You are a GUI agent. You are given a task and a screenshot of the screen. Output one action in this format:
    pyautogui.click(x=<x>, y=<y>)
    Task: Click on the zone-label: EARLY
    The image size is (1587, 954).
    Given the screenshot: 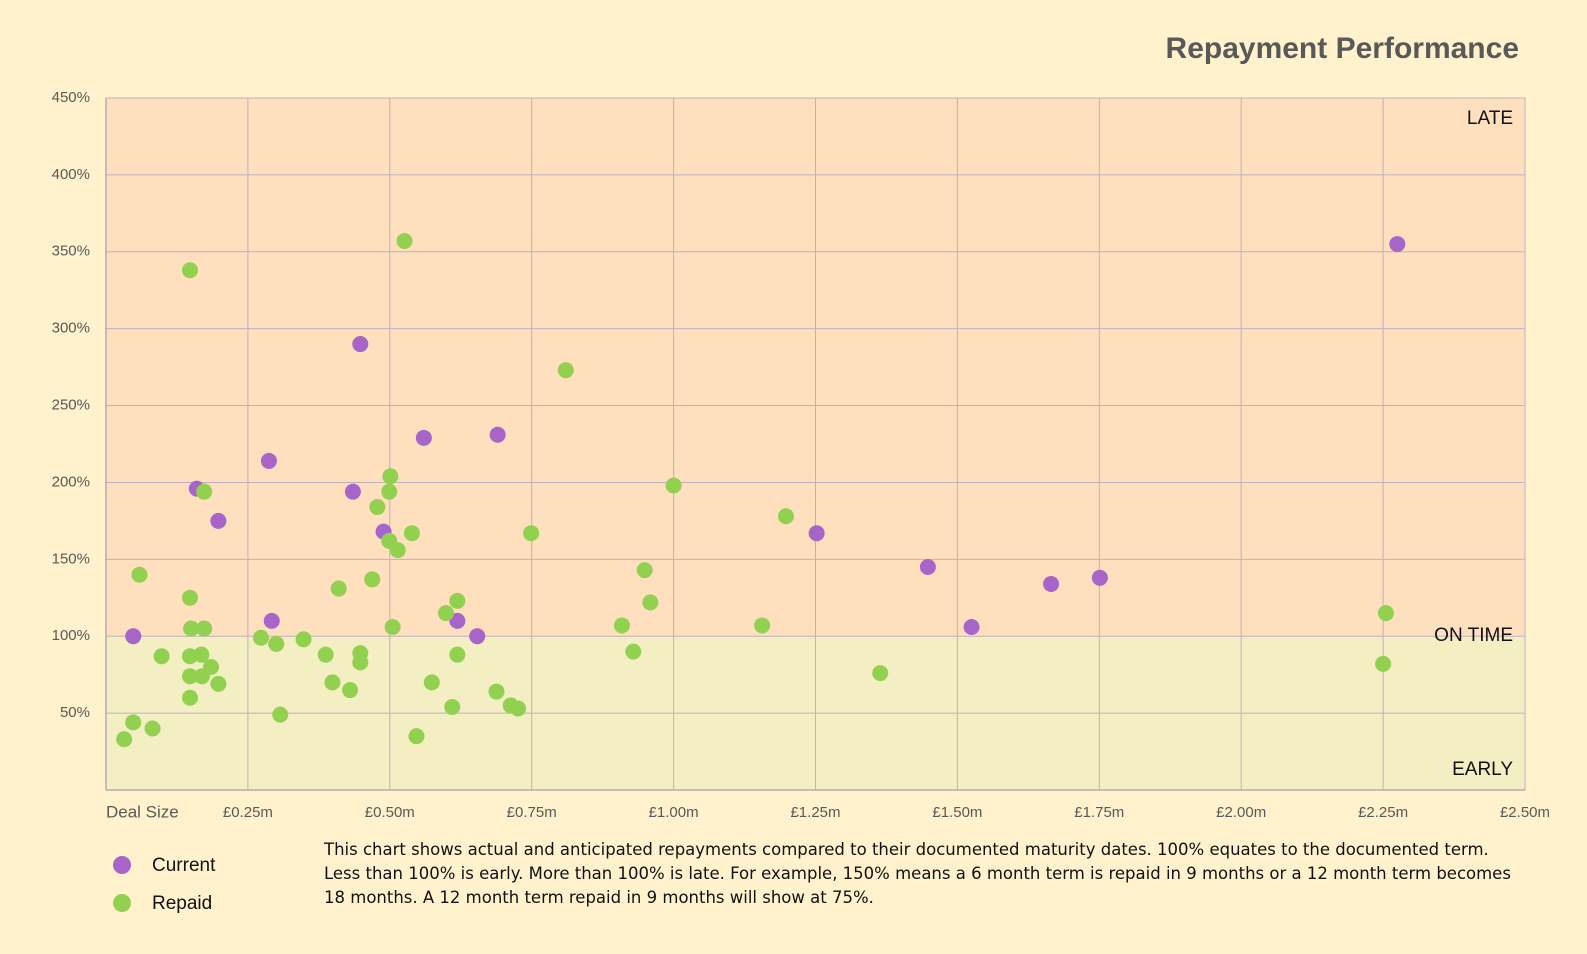 What is the action you would take?
    pyautogui.click(x=1482, y=769)
    